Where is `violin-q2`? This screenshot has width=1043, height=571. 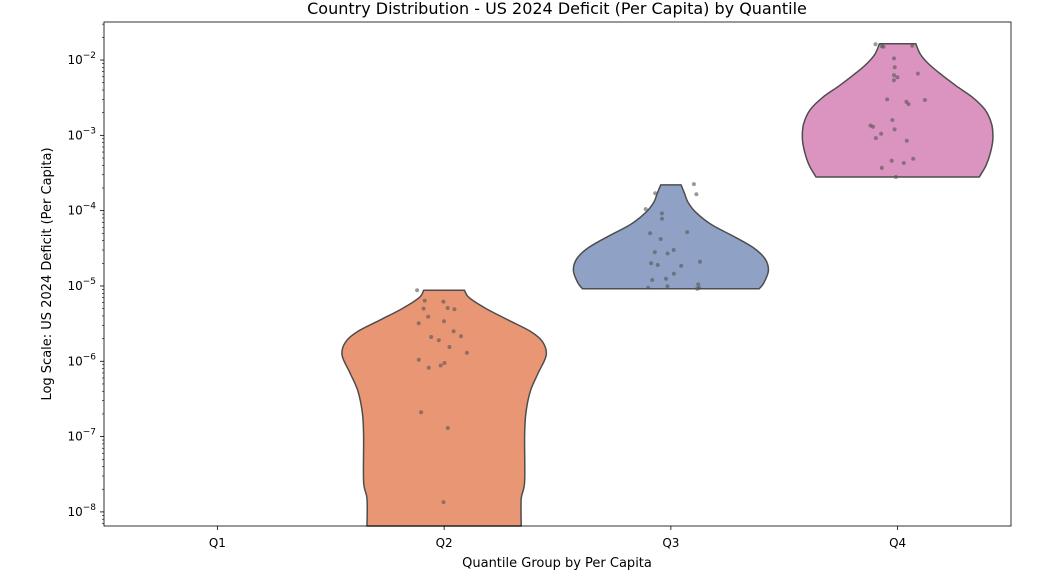 violin-q2 is located at coordinates (444, 408).